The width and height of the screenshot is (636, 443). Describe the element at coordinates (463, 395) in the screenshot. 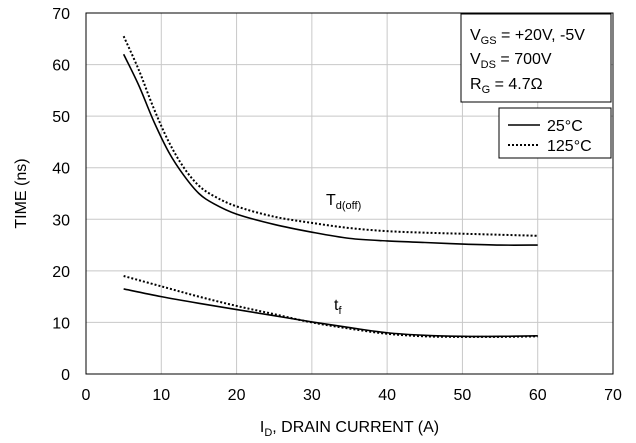

I see `x-tick-label: 50` at that location.